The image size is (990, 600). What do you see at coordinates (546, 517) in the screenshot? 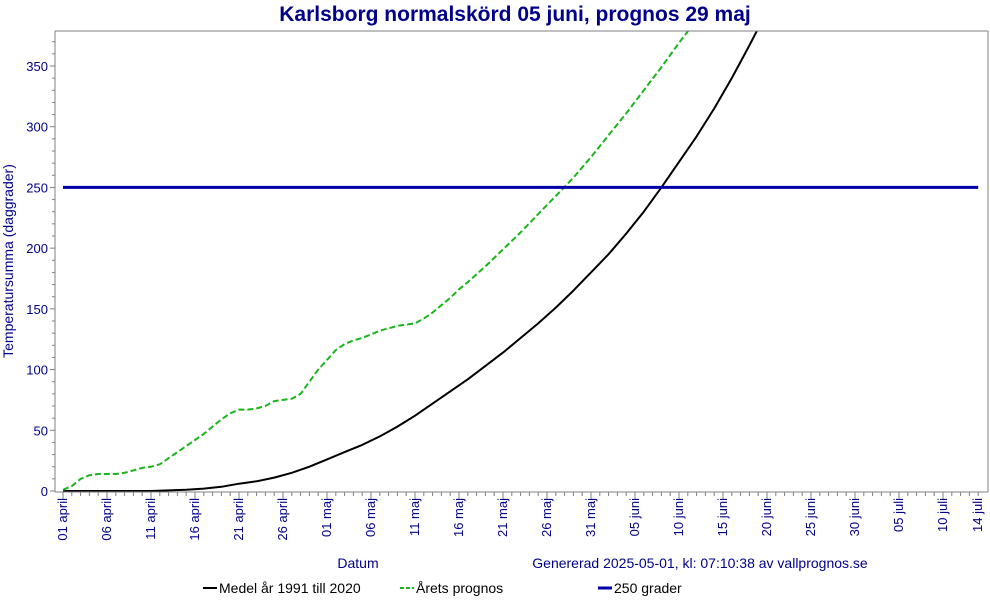
I see `x-tick-label: 26 maj` at bounding box center [546, 517].